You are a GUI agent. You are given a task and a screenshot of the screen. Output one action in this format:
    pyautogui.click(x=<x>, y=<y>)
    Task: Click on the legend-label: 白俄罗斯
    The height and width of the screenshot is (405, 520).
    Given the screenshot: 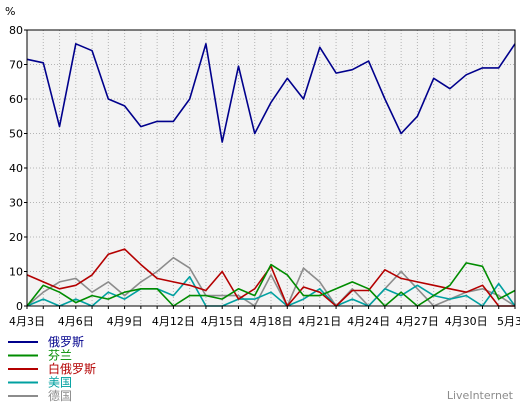 What is the action you would take?
    pyautogui.click(x=72, y=368)
    